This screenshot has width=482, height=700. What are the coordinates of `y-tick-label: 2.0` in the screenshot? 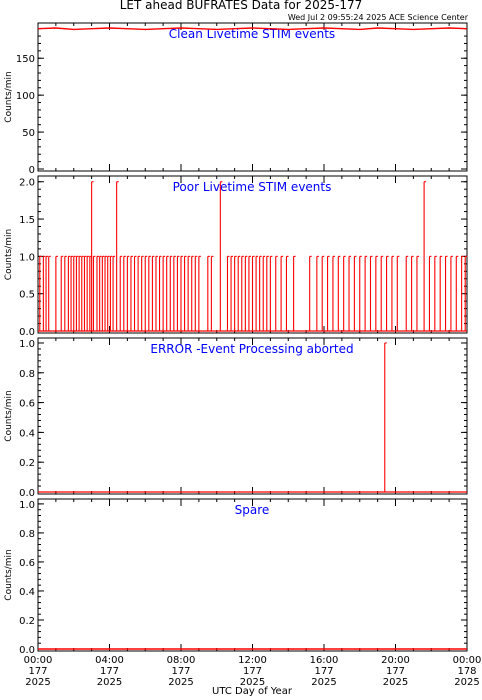 It's located at (27, 183).